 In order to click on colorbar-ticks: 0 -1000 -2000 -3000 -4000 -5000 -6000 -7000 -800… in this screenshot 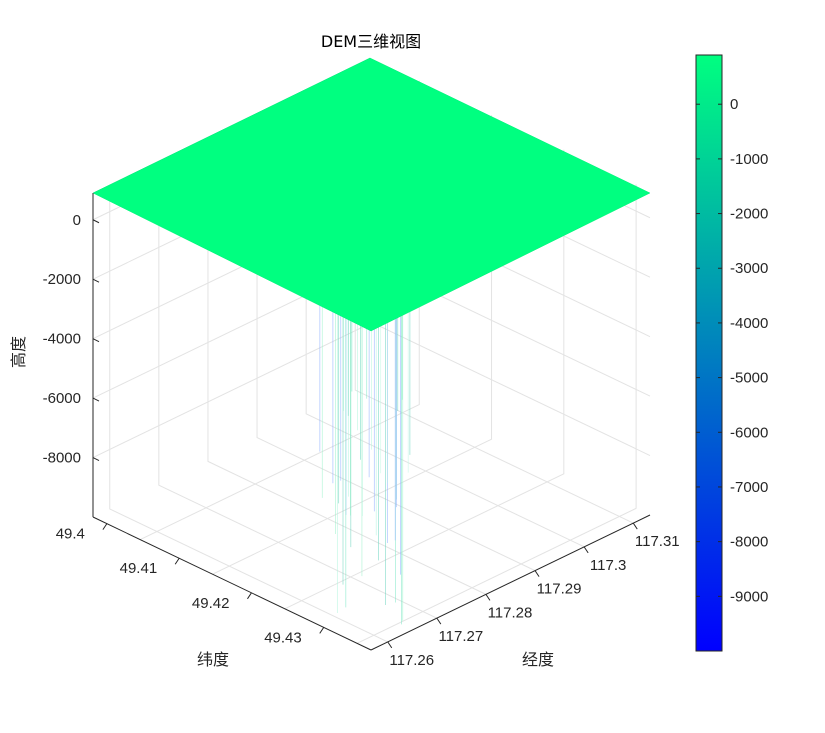, I will do `click(732, 350)`.